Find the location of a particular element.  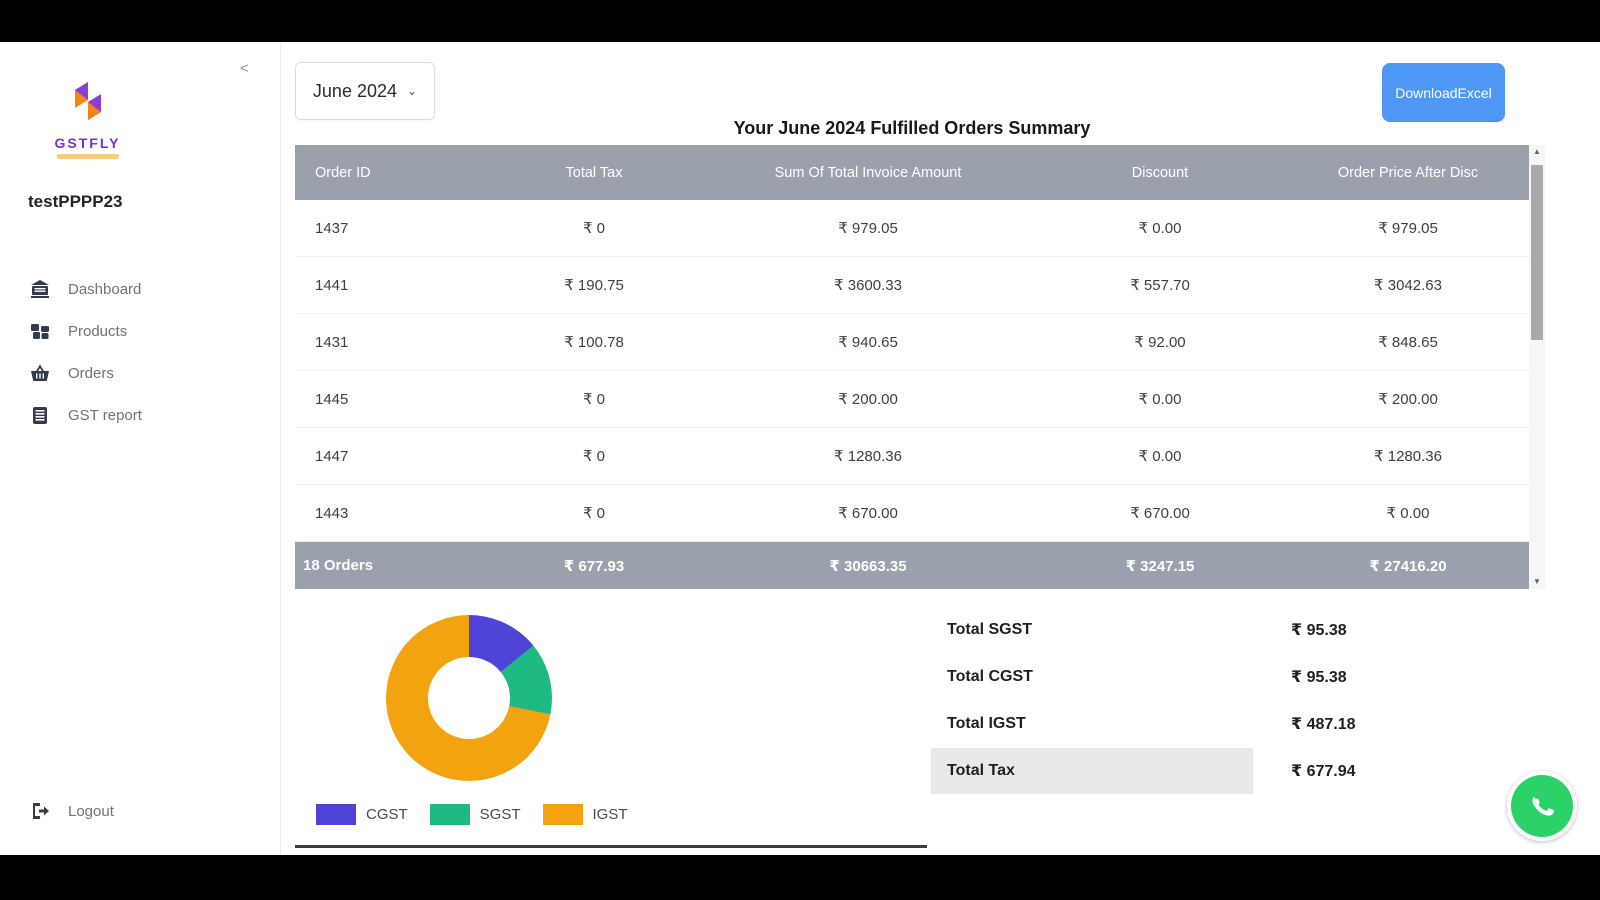

table-row: 1443 ₹ 0 ₹ 670.00 ₹ 670.00 ₹ 0.00 is located at coordinates (912, 513).